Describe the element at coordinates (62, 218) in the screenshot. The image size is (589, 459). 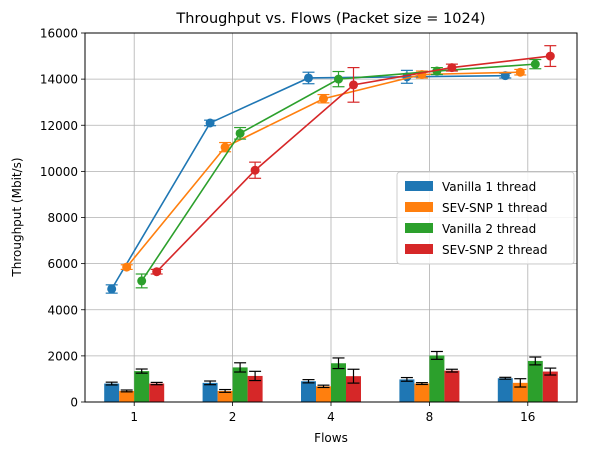
I see `y-tick-label: 8000` at that location.